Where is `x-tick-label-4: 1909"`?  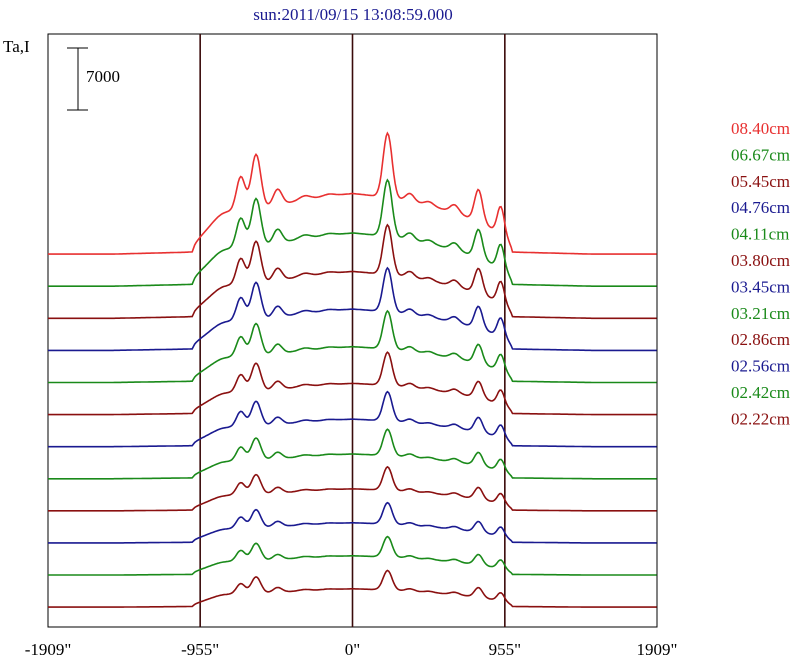
x-tick-label-4: 1909" is located at coordinates (657, 649).